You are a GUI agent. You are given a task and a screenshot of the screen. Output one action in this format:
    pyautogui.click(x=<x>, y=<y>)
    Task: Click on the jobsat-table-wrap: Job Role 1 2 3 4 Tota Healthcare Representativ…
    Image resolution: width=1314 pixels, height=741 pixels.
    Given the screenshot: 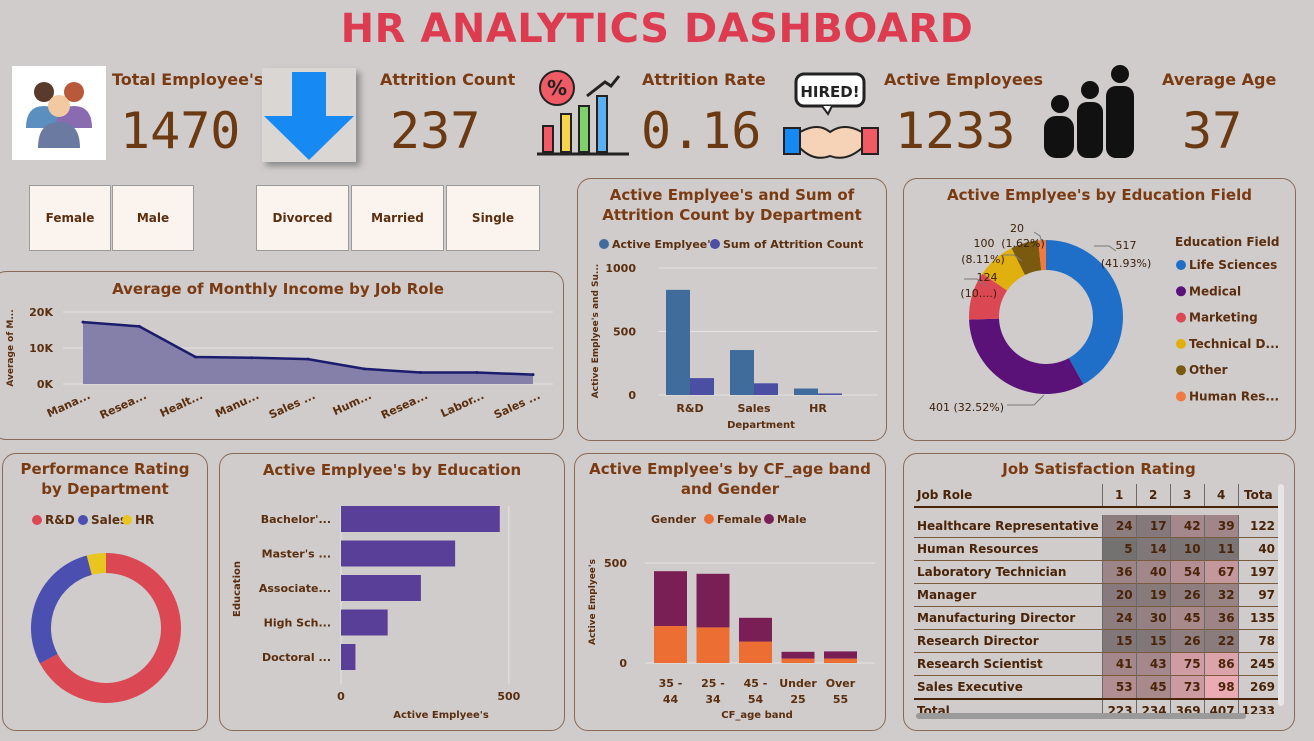 What is the action you would take?
    pyautogui.click(x=1099, y=599)
    